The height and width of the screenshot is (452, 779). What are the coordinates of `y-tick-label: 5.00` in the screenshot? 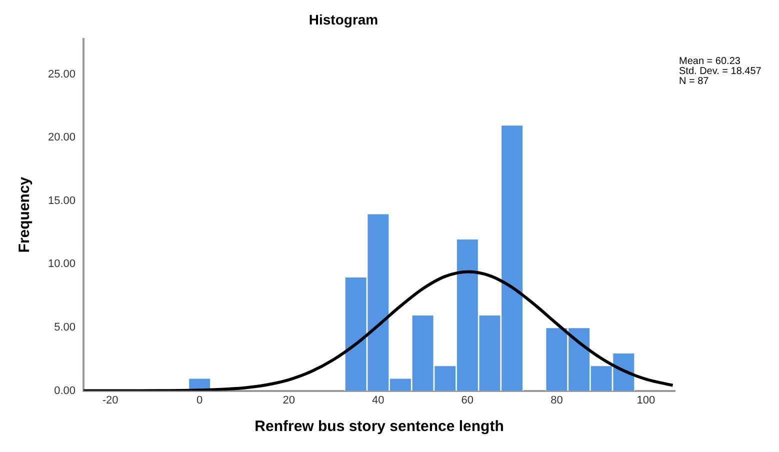 It's located at (65, 328).